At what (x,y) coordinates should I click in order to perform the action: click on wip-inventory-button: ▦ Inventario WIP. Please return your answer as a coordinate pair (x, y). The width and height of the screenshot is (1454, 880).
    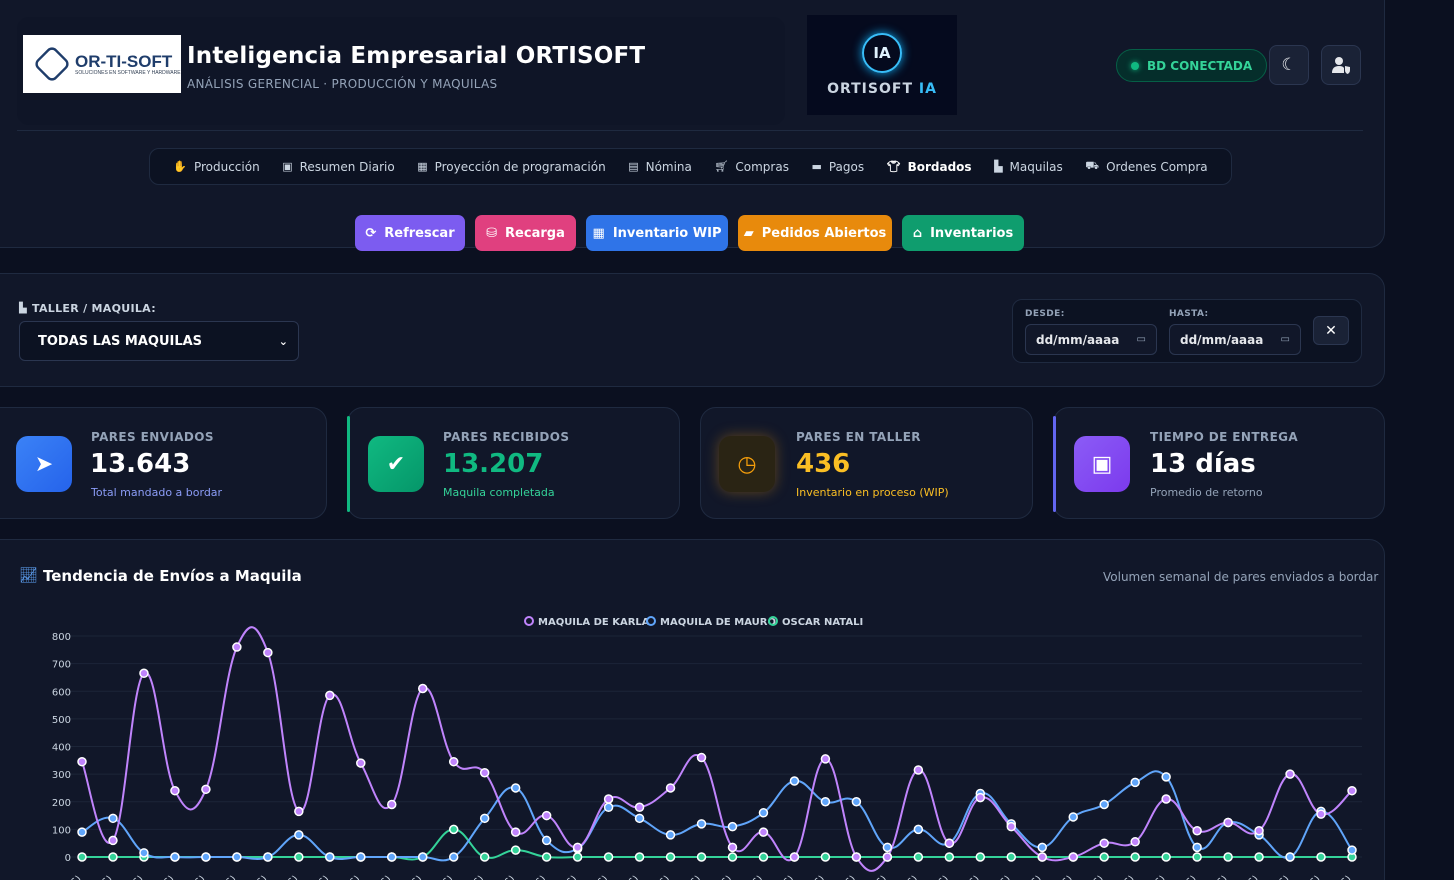
    Looking at the image, I should click on (657, 233).